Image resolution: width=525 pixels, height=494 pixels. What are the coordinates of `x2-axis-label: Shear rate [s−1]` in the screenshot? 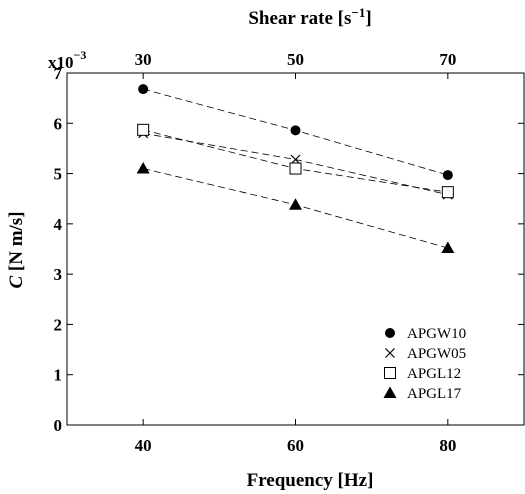 It's located at (309, 17).